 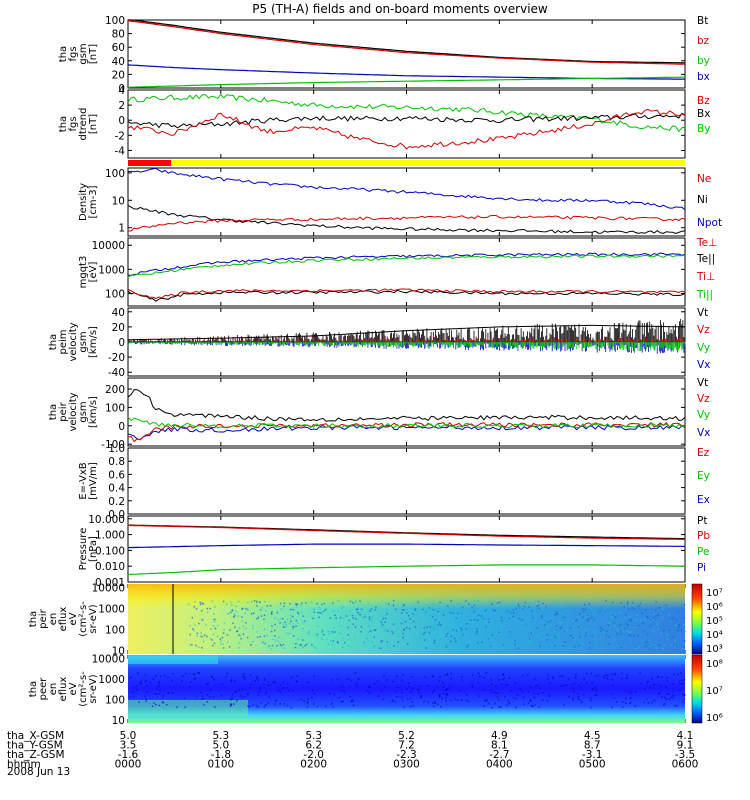 I want to click on x-axis-value: 8.7, so click(x=592, y=746).